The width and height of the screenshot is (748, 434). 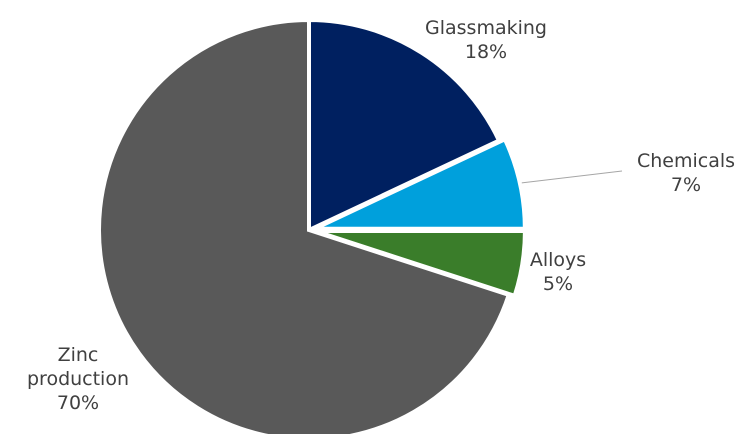 What do you see at coordinates (404, 125) in the screenshot?
I see `slice-glassmaking` at bounding box center [404, 125].